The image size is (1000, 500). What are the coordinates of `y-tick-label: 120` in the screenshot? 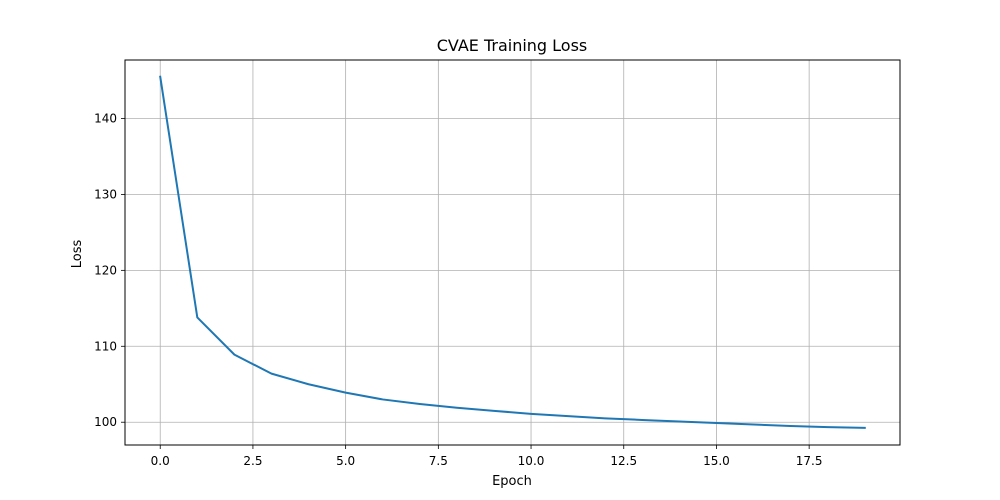 It's located at (105, 270).